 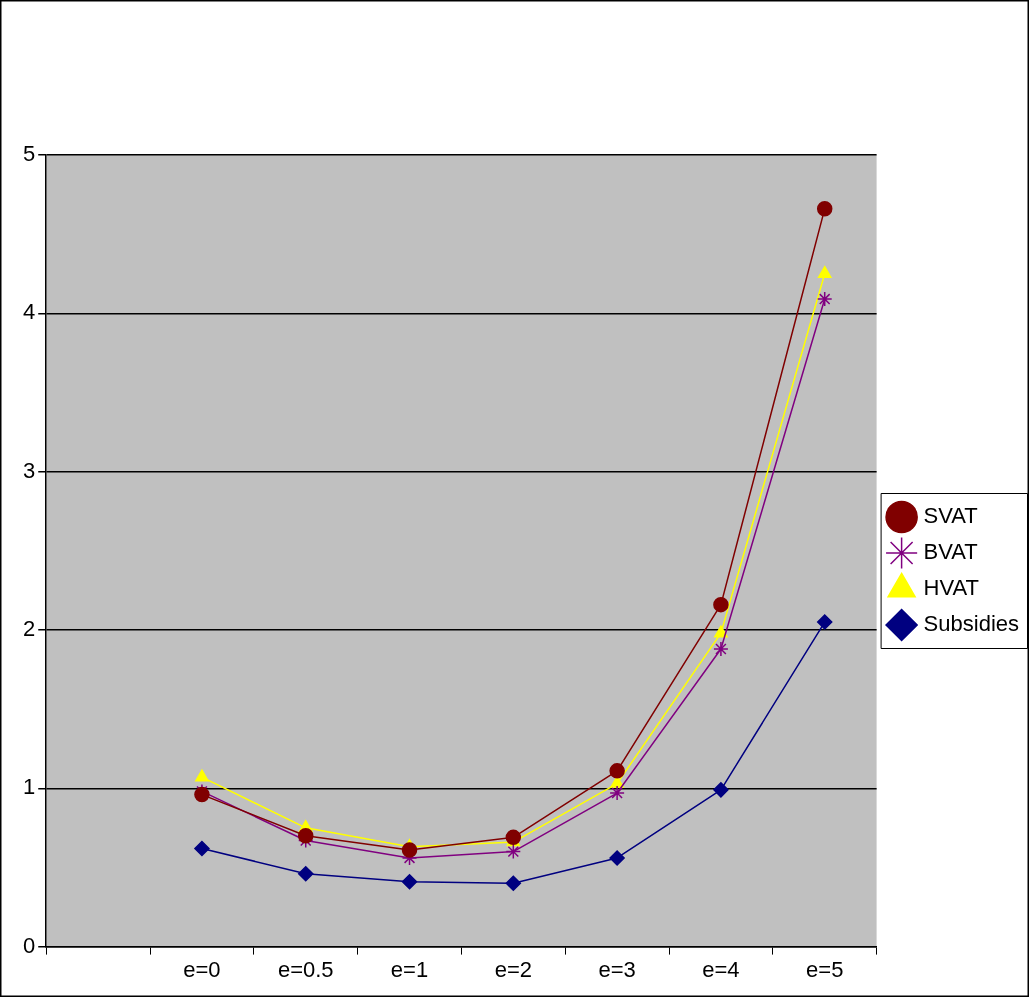 I want to click on y-tick-label: 2, so click(x=29, y=629).